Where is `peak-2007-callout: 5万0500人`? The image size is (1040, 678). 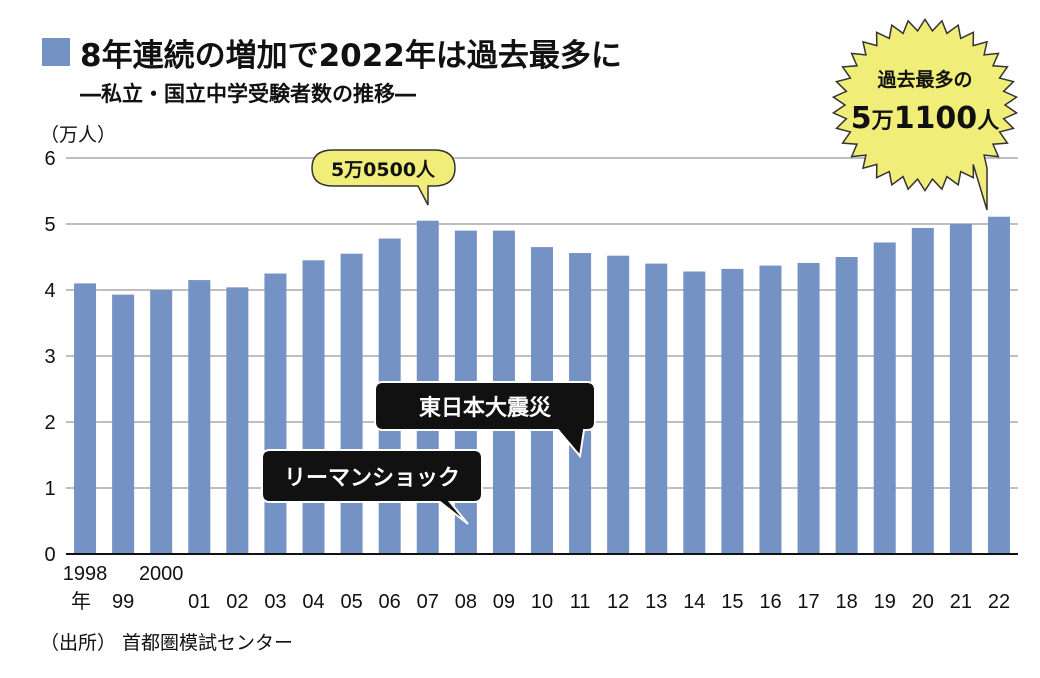
peak-2007-callout: 5万0500人 is located at coordinates (383, 177).